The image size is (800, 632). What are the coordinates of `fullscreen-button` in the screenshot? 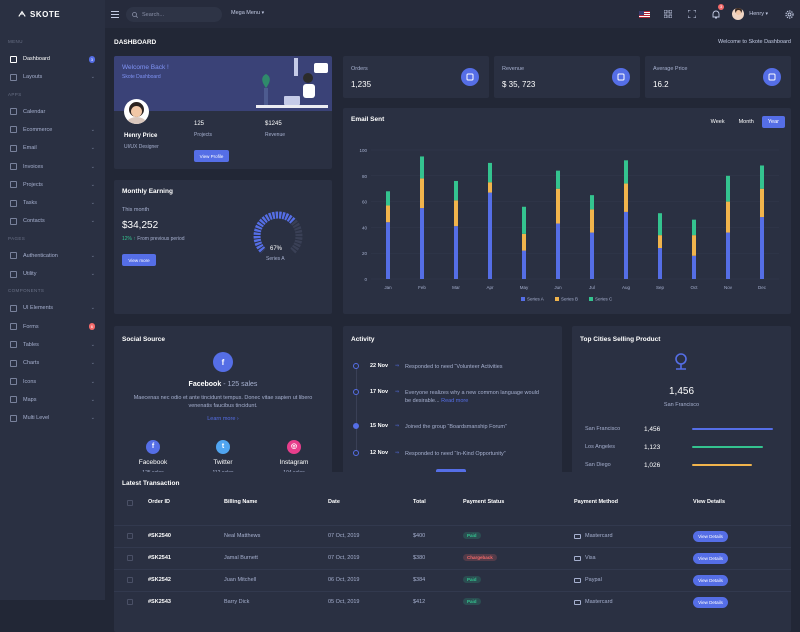 It's located at (692, 14).